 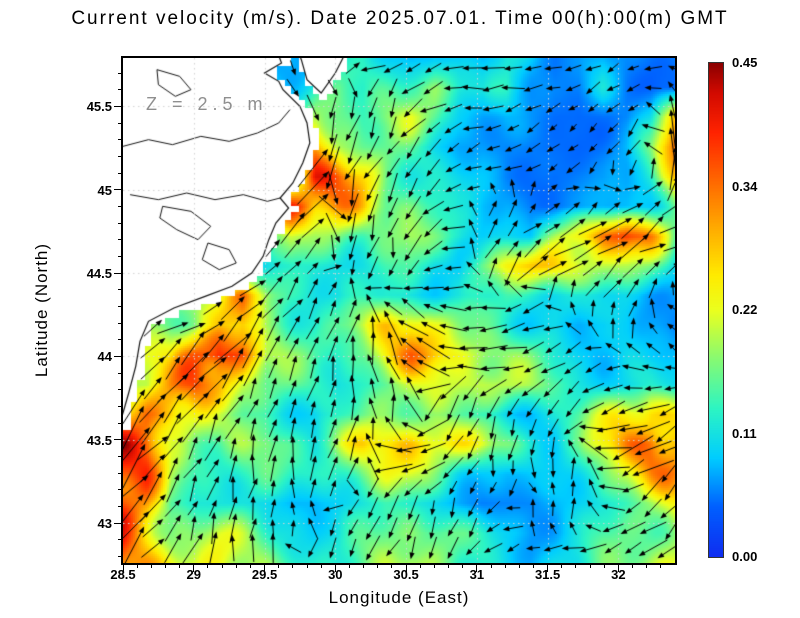 I want to click on colorbar, so click(x=716, y=310).